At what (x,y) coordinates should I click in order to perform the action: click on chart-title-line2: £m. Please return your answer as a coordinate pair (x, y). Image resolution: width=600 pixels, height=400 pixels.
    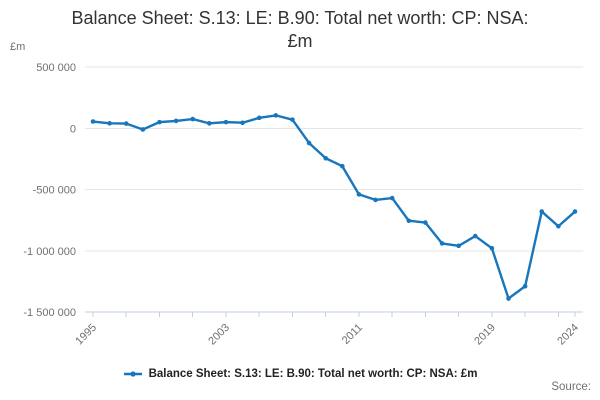
    Looking at the image, I should click on (300, 41).